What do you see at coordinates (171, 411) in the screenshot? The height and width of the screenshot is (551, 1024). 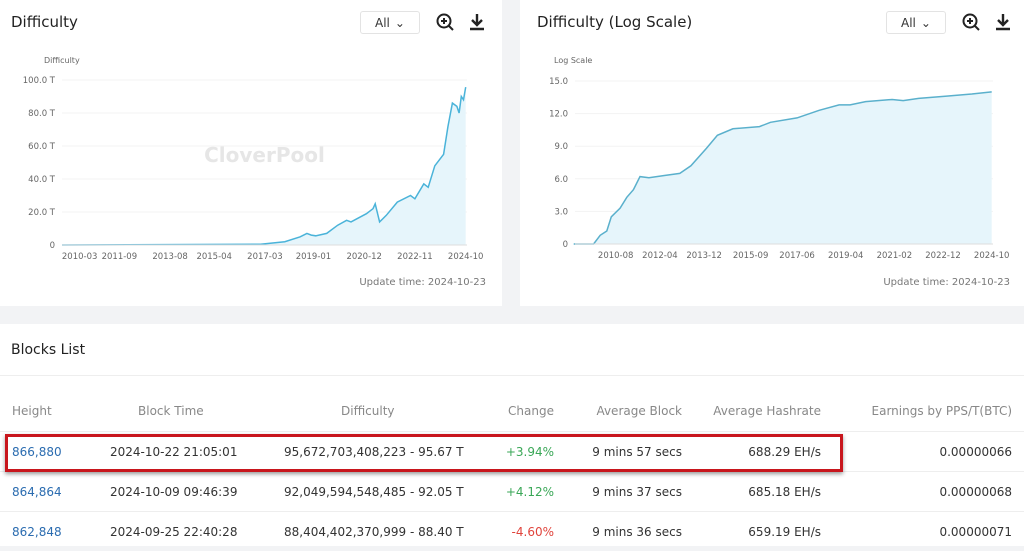 I see `col-block-time: Block Time` at bounding box center [171, 411].